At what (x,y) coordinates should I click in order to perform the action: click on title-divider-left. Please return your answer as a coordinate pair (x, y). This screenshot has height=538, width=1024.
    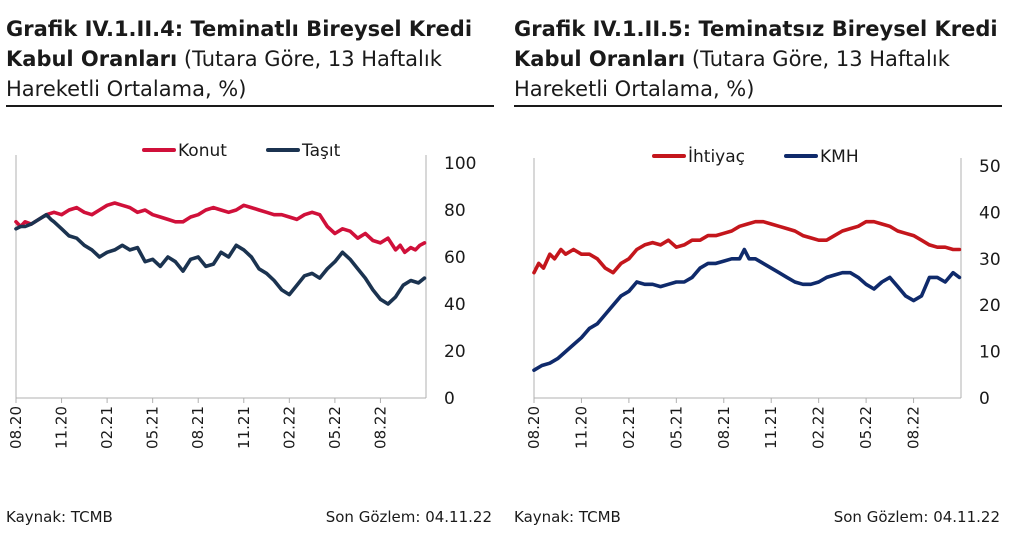
    Looking at the image, I should click on (250, 106).